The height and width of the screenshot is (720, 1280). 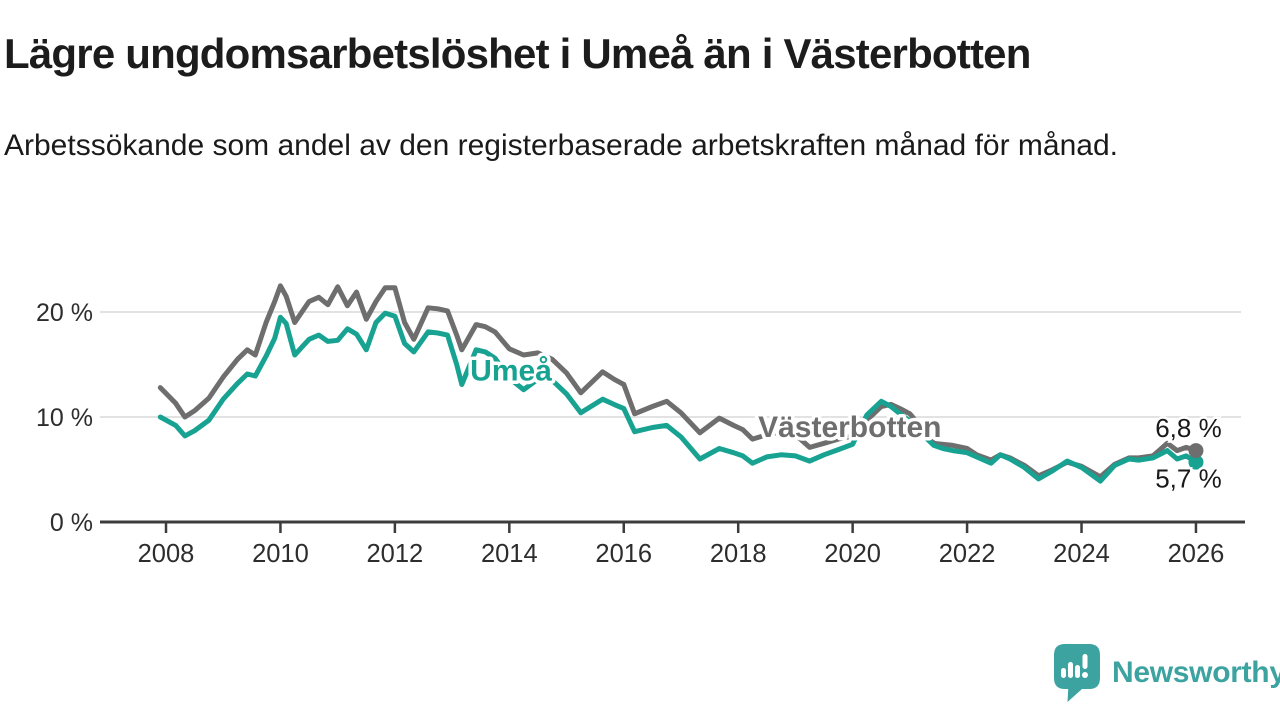 What do you see at coordinates (1085, 661) in the screenshot?
I see `exclamation-bar` at bounding box center [1085, 661].